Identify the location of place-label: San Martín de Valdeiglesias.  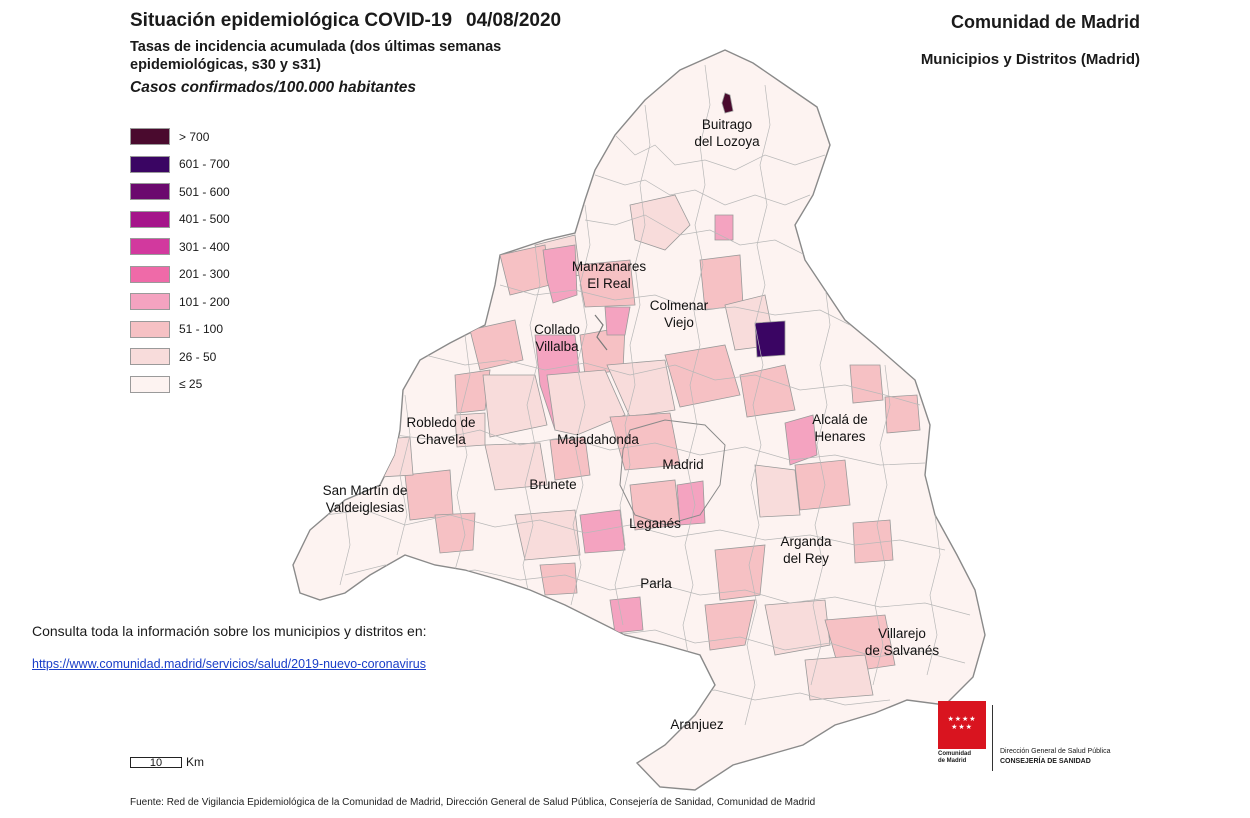
(365, 499).